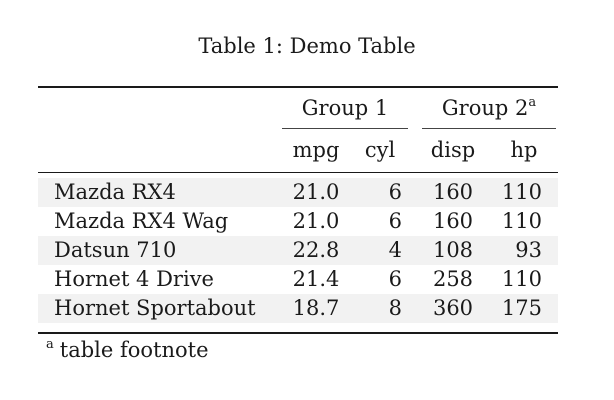 This screenshot has width=614, height=400. What do you see at coordinates (316, 279) in the screenshot?
I see `cell-mpg: 21.4` at bounding box center [316, 279].